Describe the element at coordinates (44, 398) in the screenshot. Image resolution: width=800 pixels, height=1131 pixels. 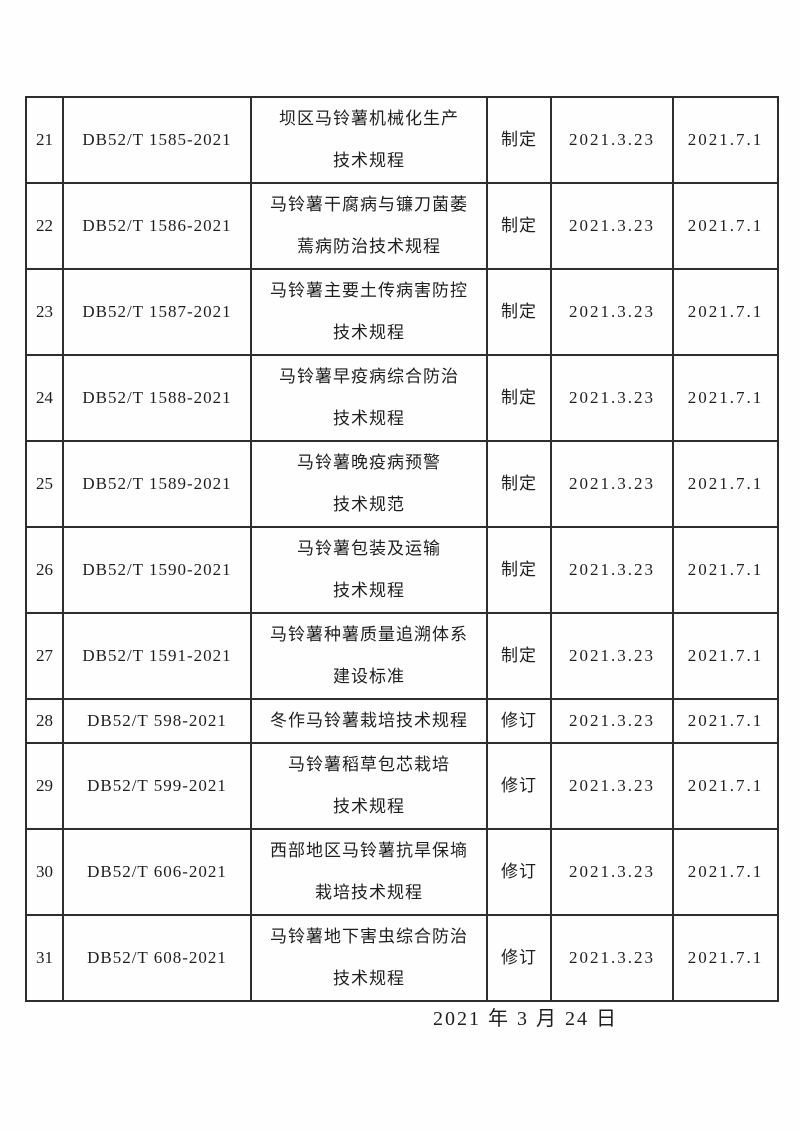
I see `row-number-cell: 24` at that location.